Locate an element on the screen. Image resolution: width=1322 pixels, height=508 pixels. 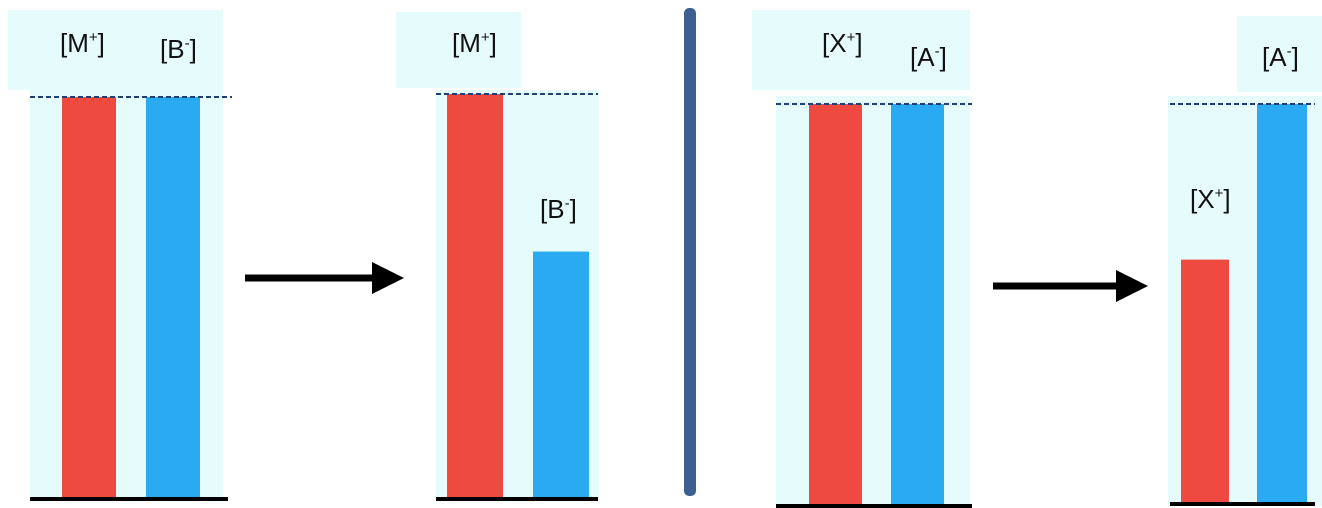
left-transition-arrow is located at coordinates (324, 278).